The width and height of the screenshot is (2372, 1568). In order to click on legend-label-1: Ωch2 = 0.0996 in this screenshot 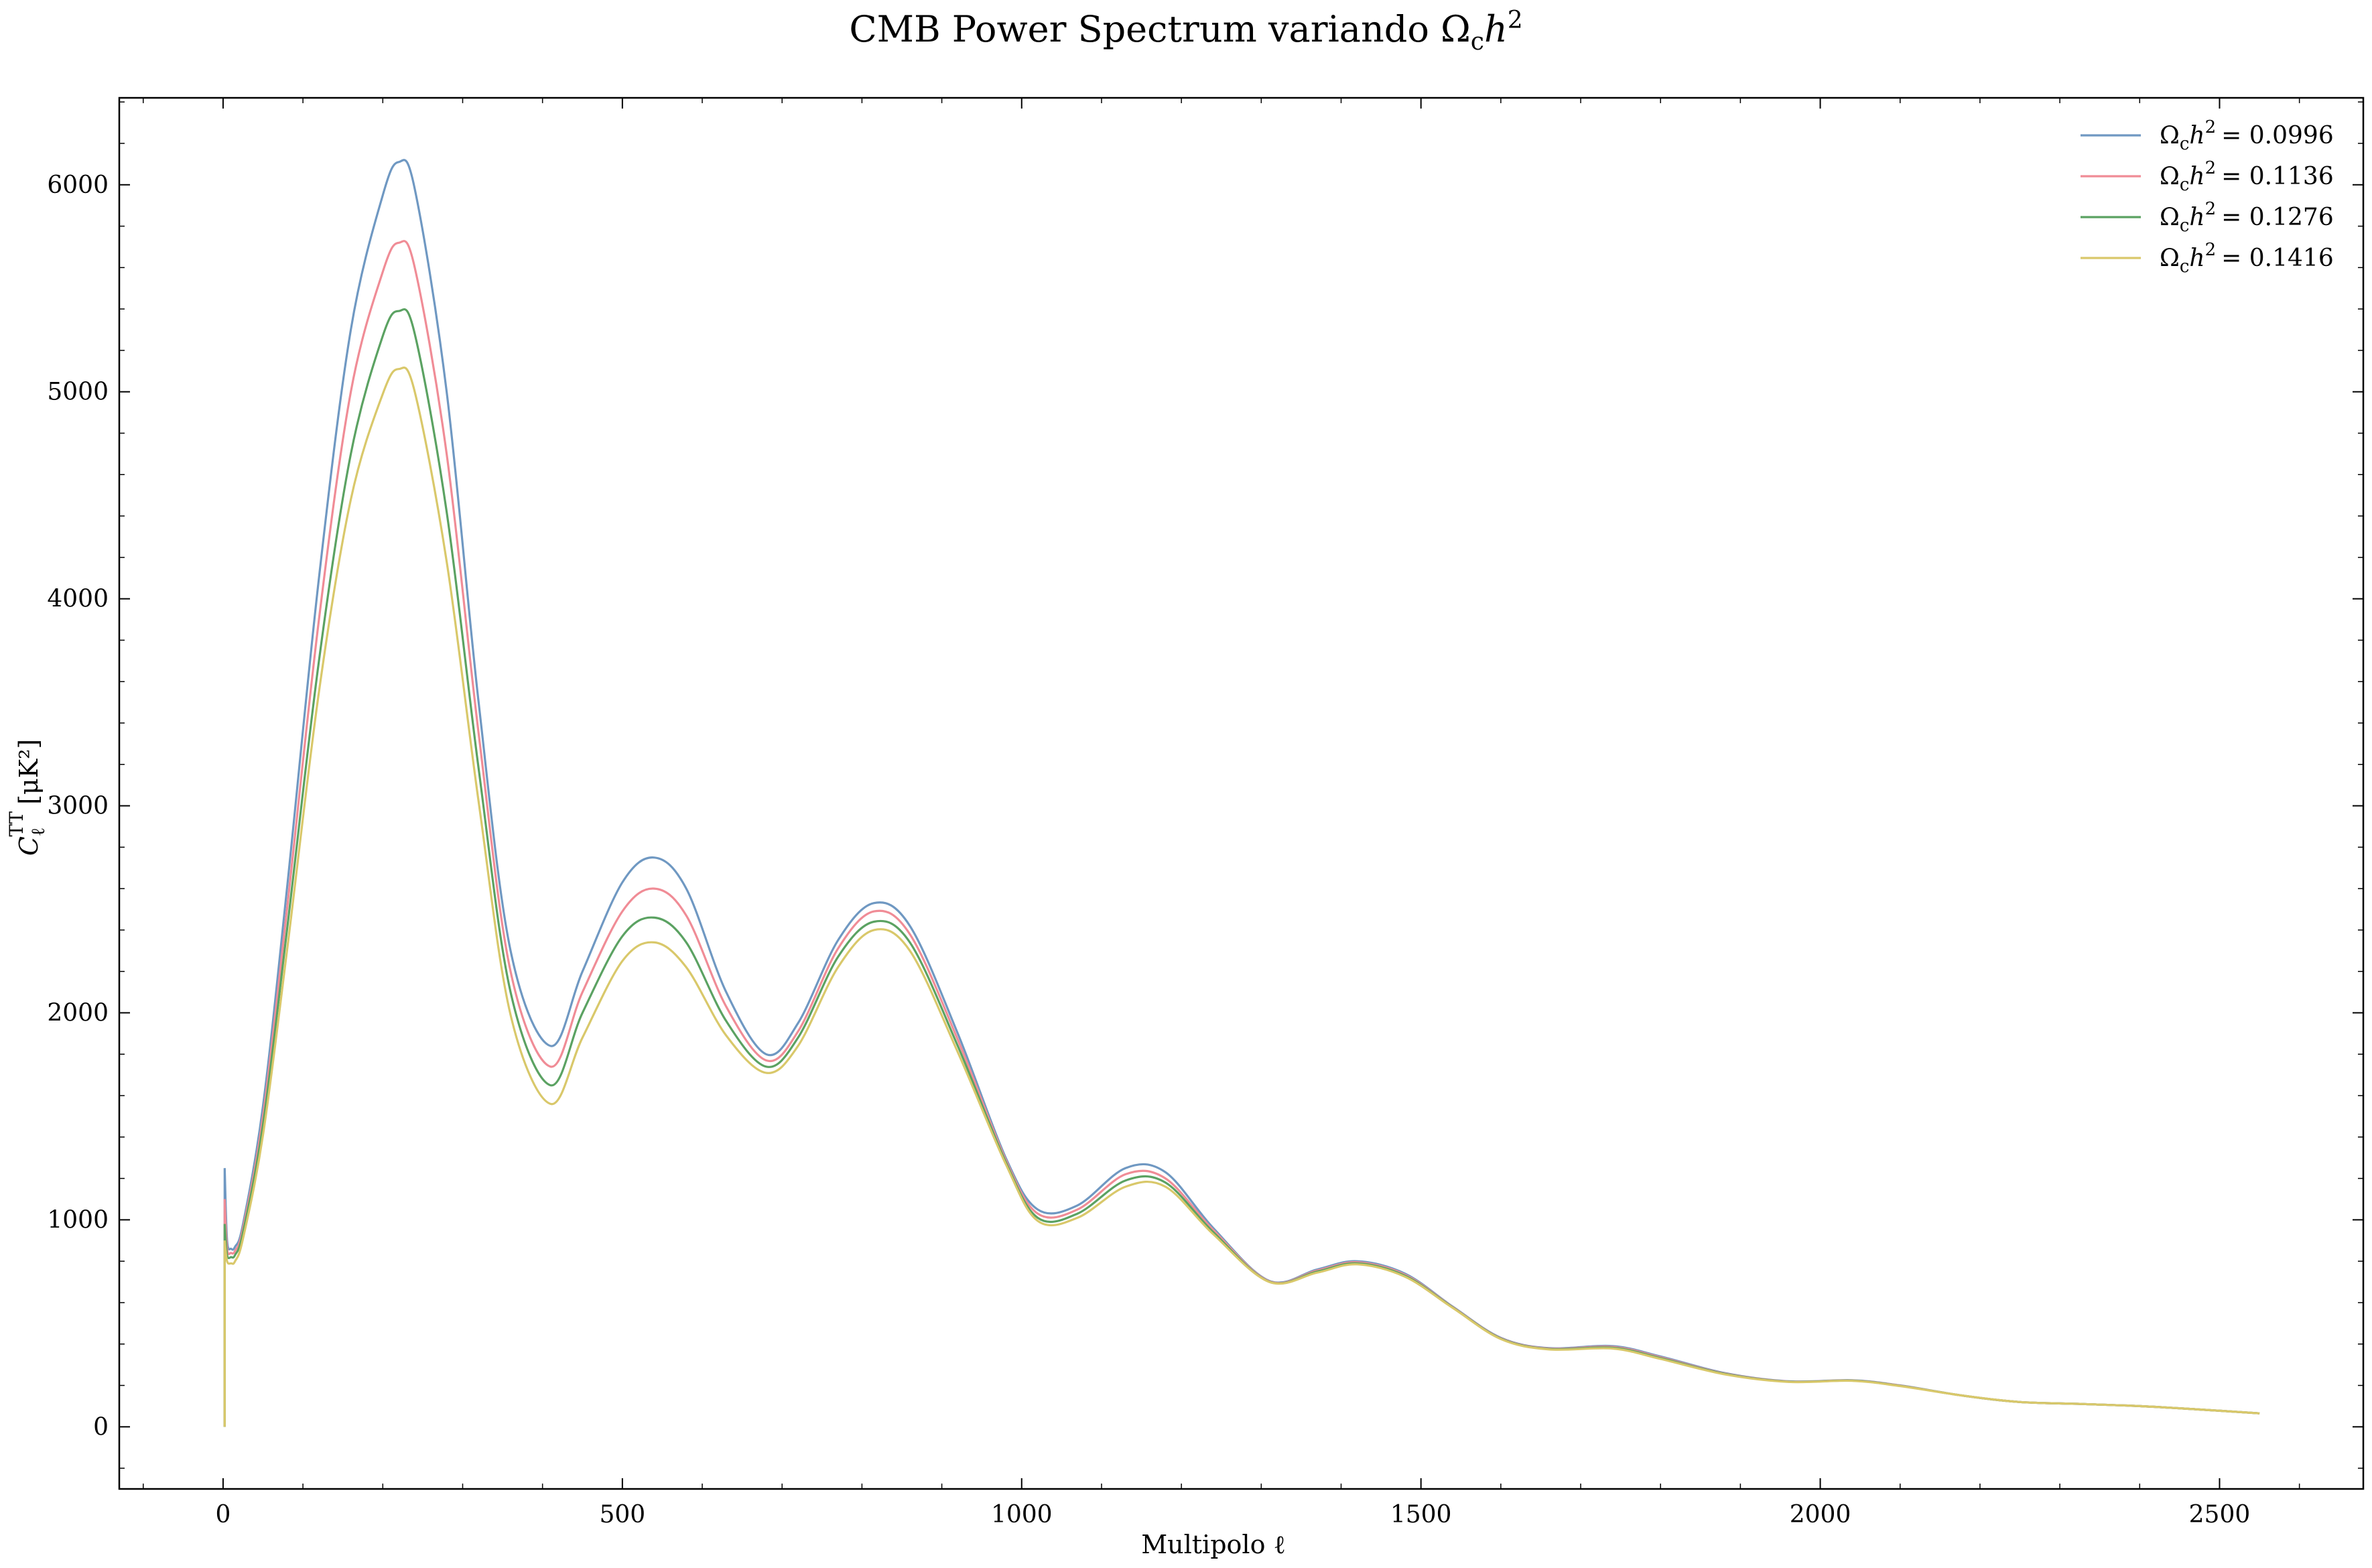, I will do `click(2247, 135)`.